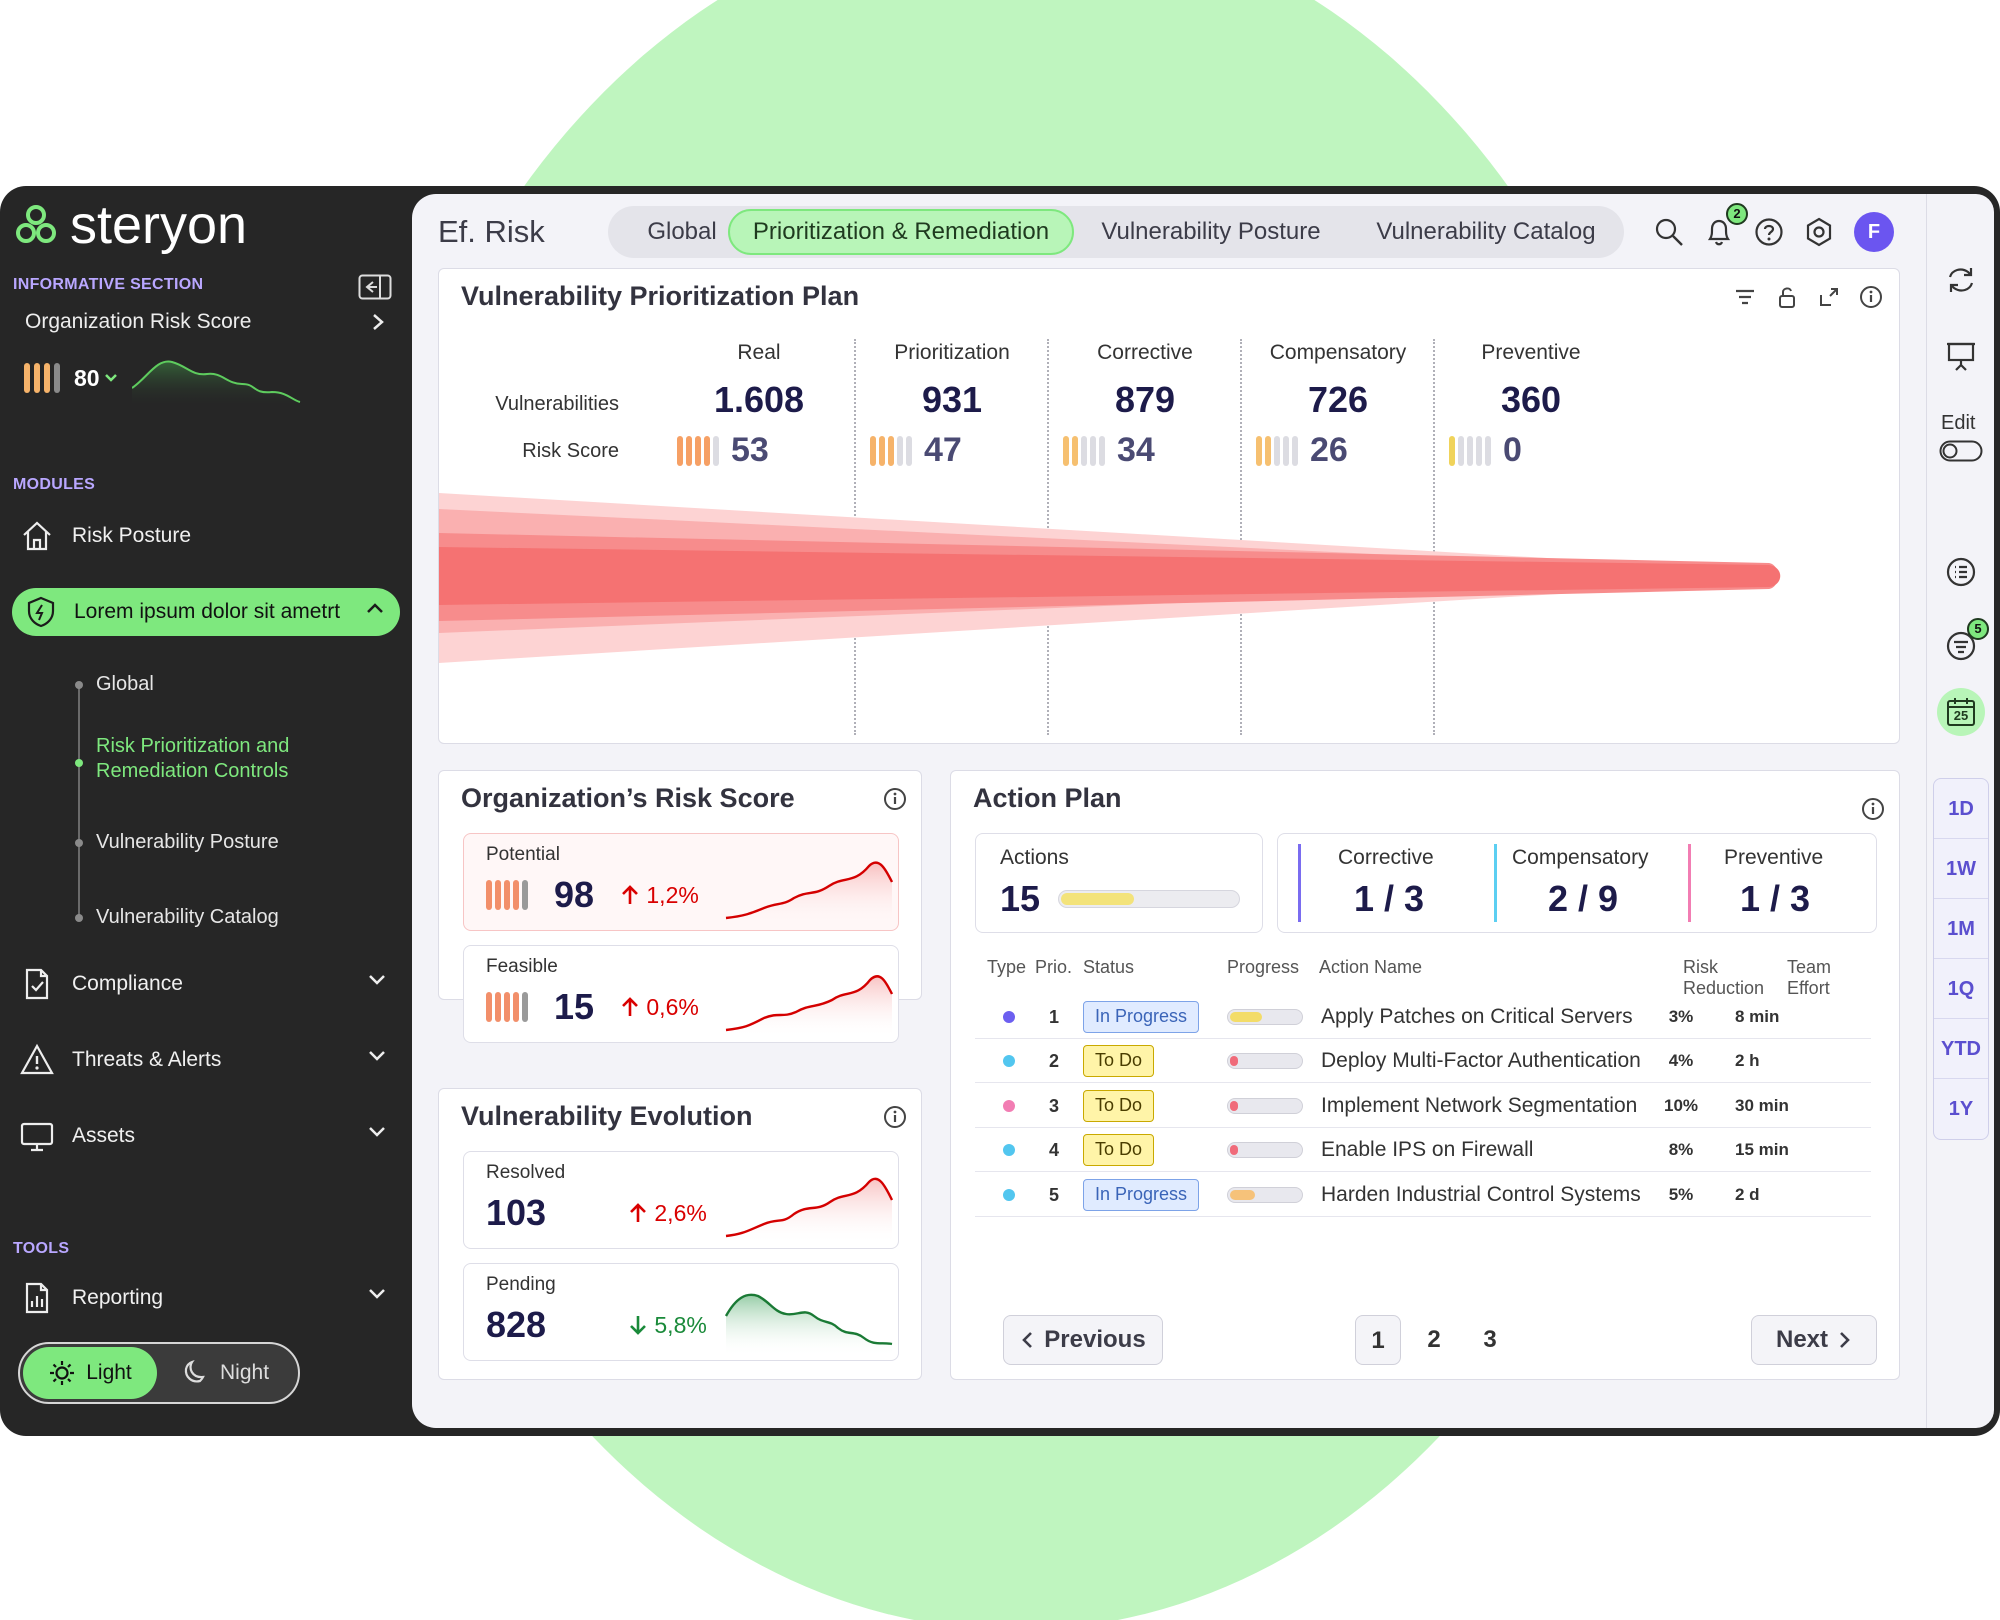 Image resolution: width=2000 pixels, height=1620 pixels. I want to click on th-type: Type, so click(1007, 967).